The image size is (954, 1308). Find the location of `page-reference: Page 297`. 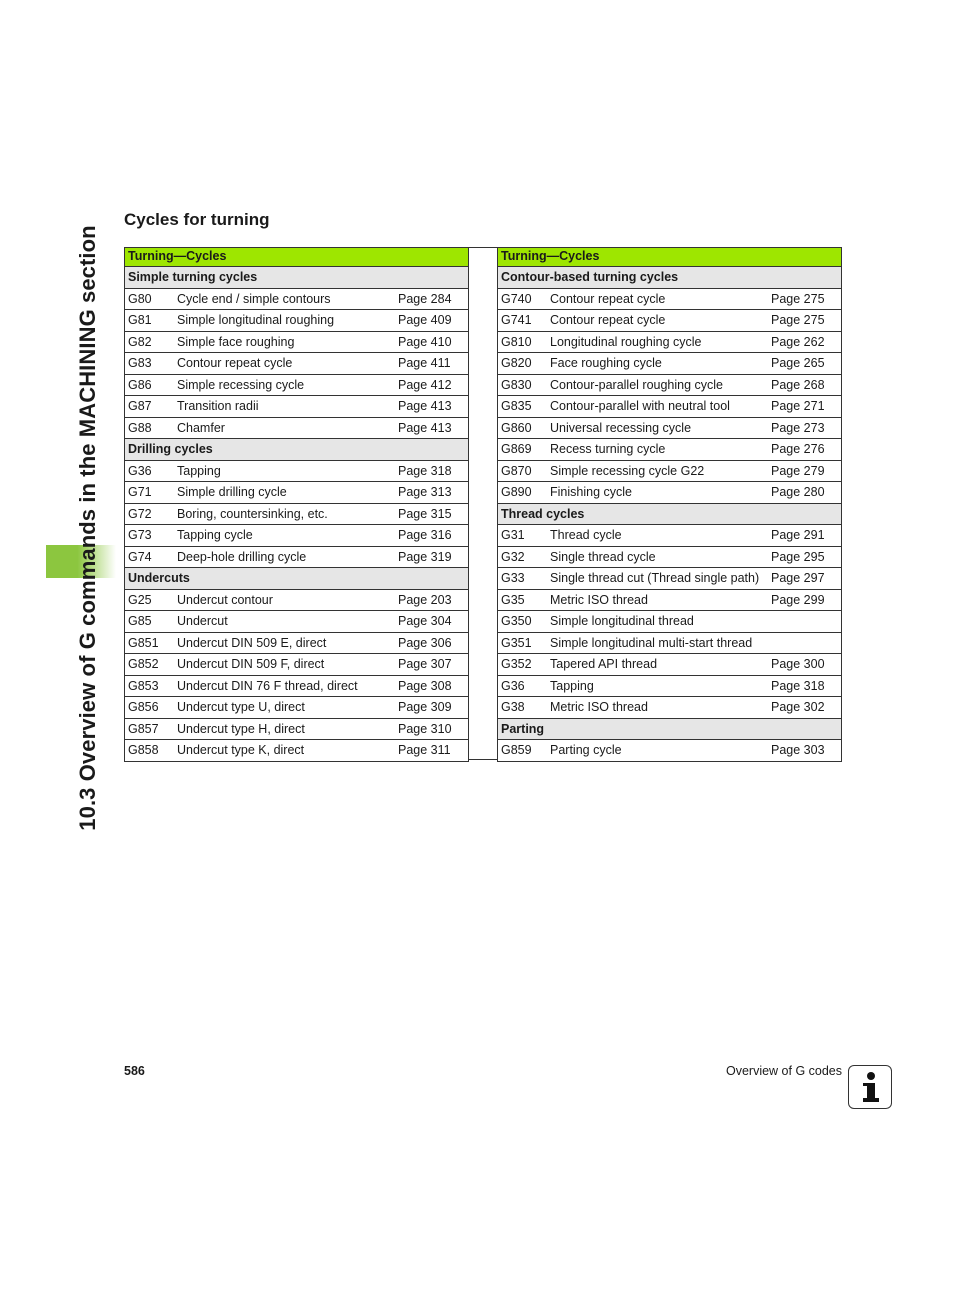

page-reference: Page 297 is located at coordinates (798, 578).